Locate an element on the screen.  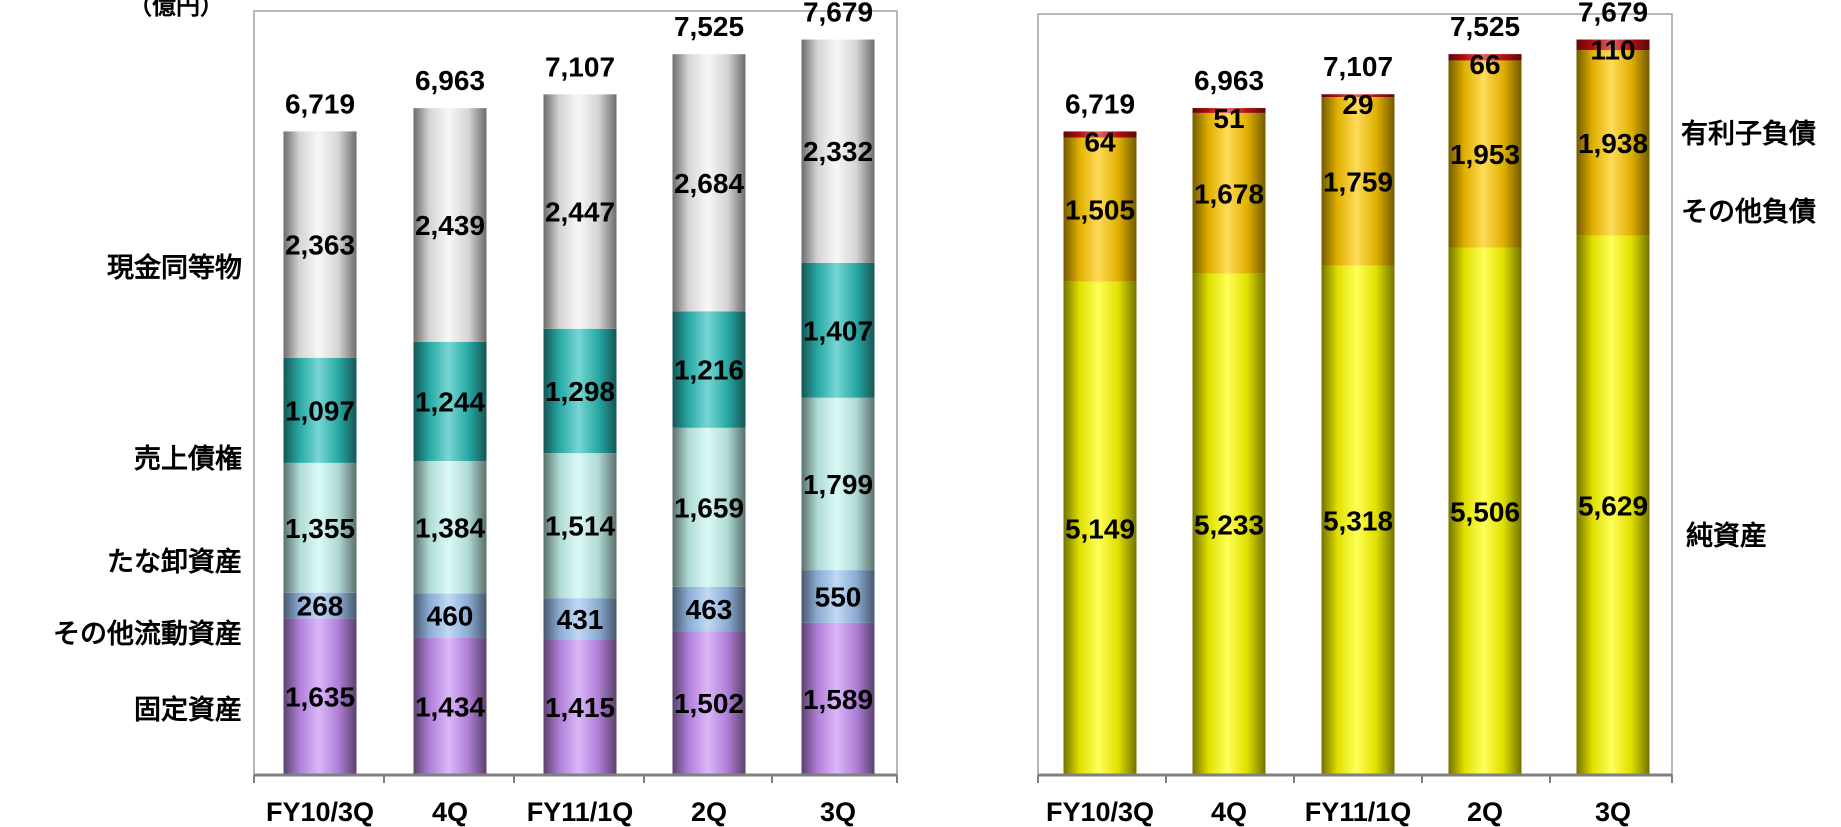
liab-data-label-2-1: 1,759 is located at coordinates (1358, 181).